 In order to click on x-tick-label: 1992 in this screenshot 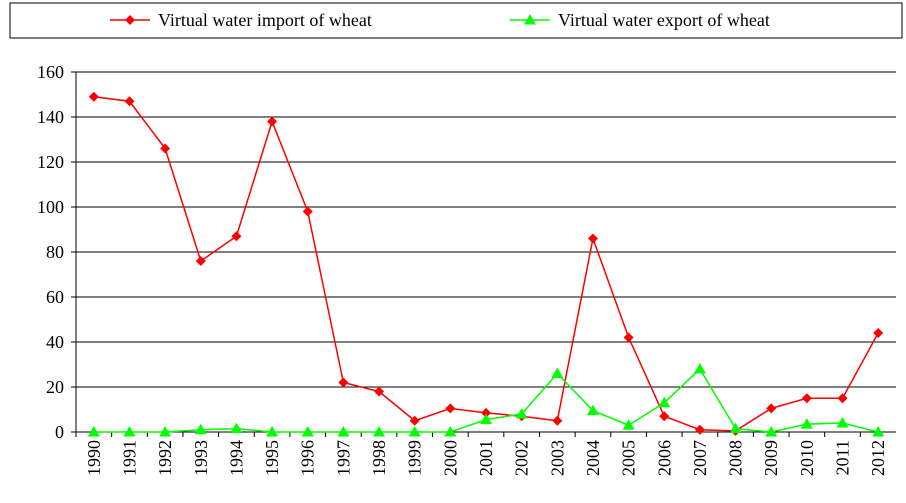, I will do `click(165, 458)`.